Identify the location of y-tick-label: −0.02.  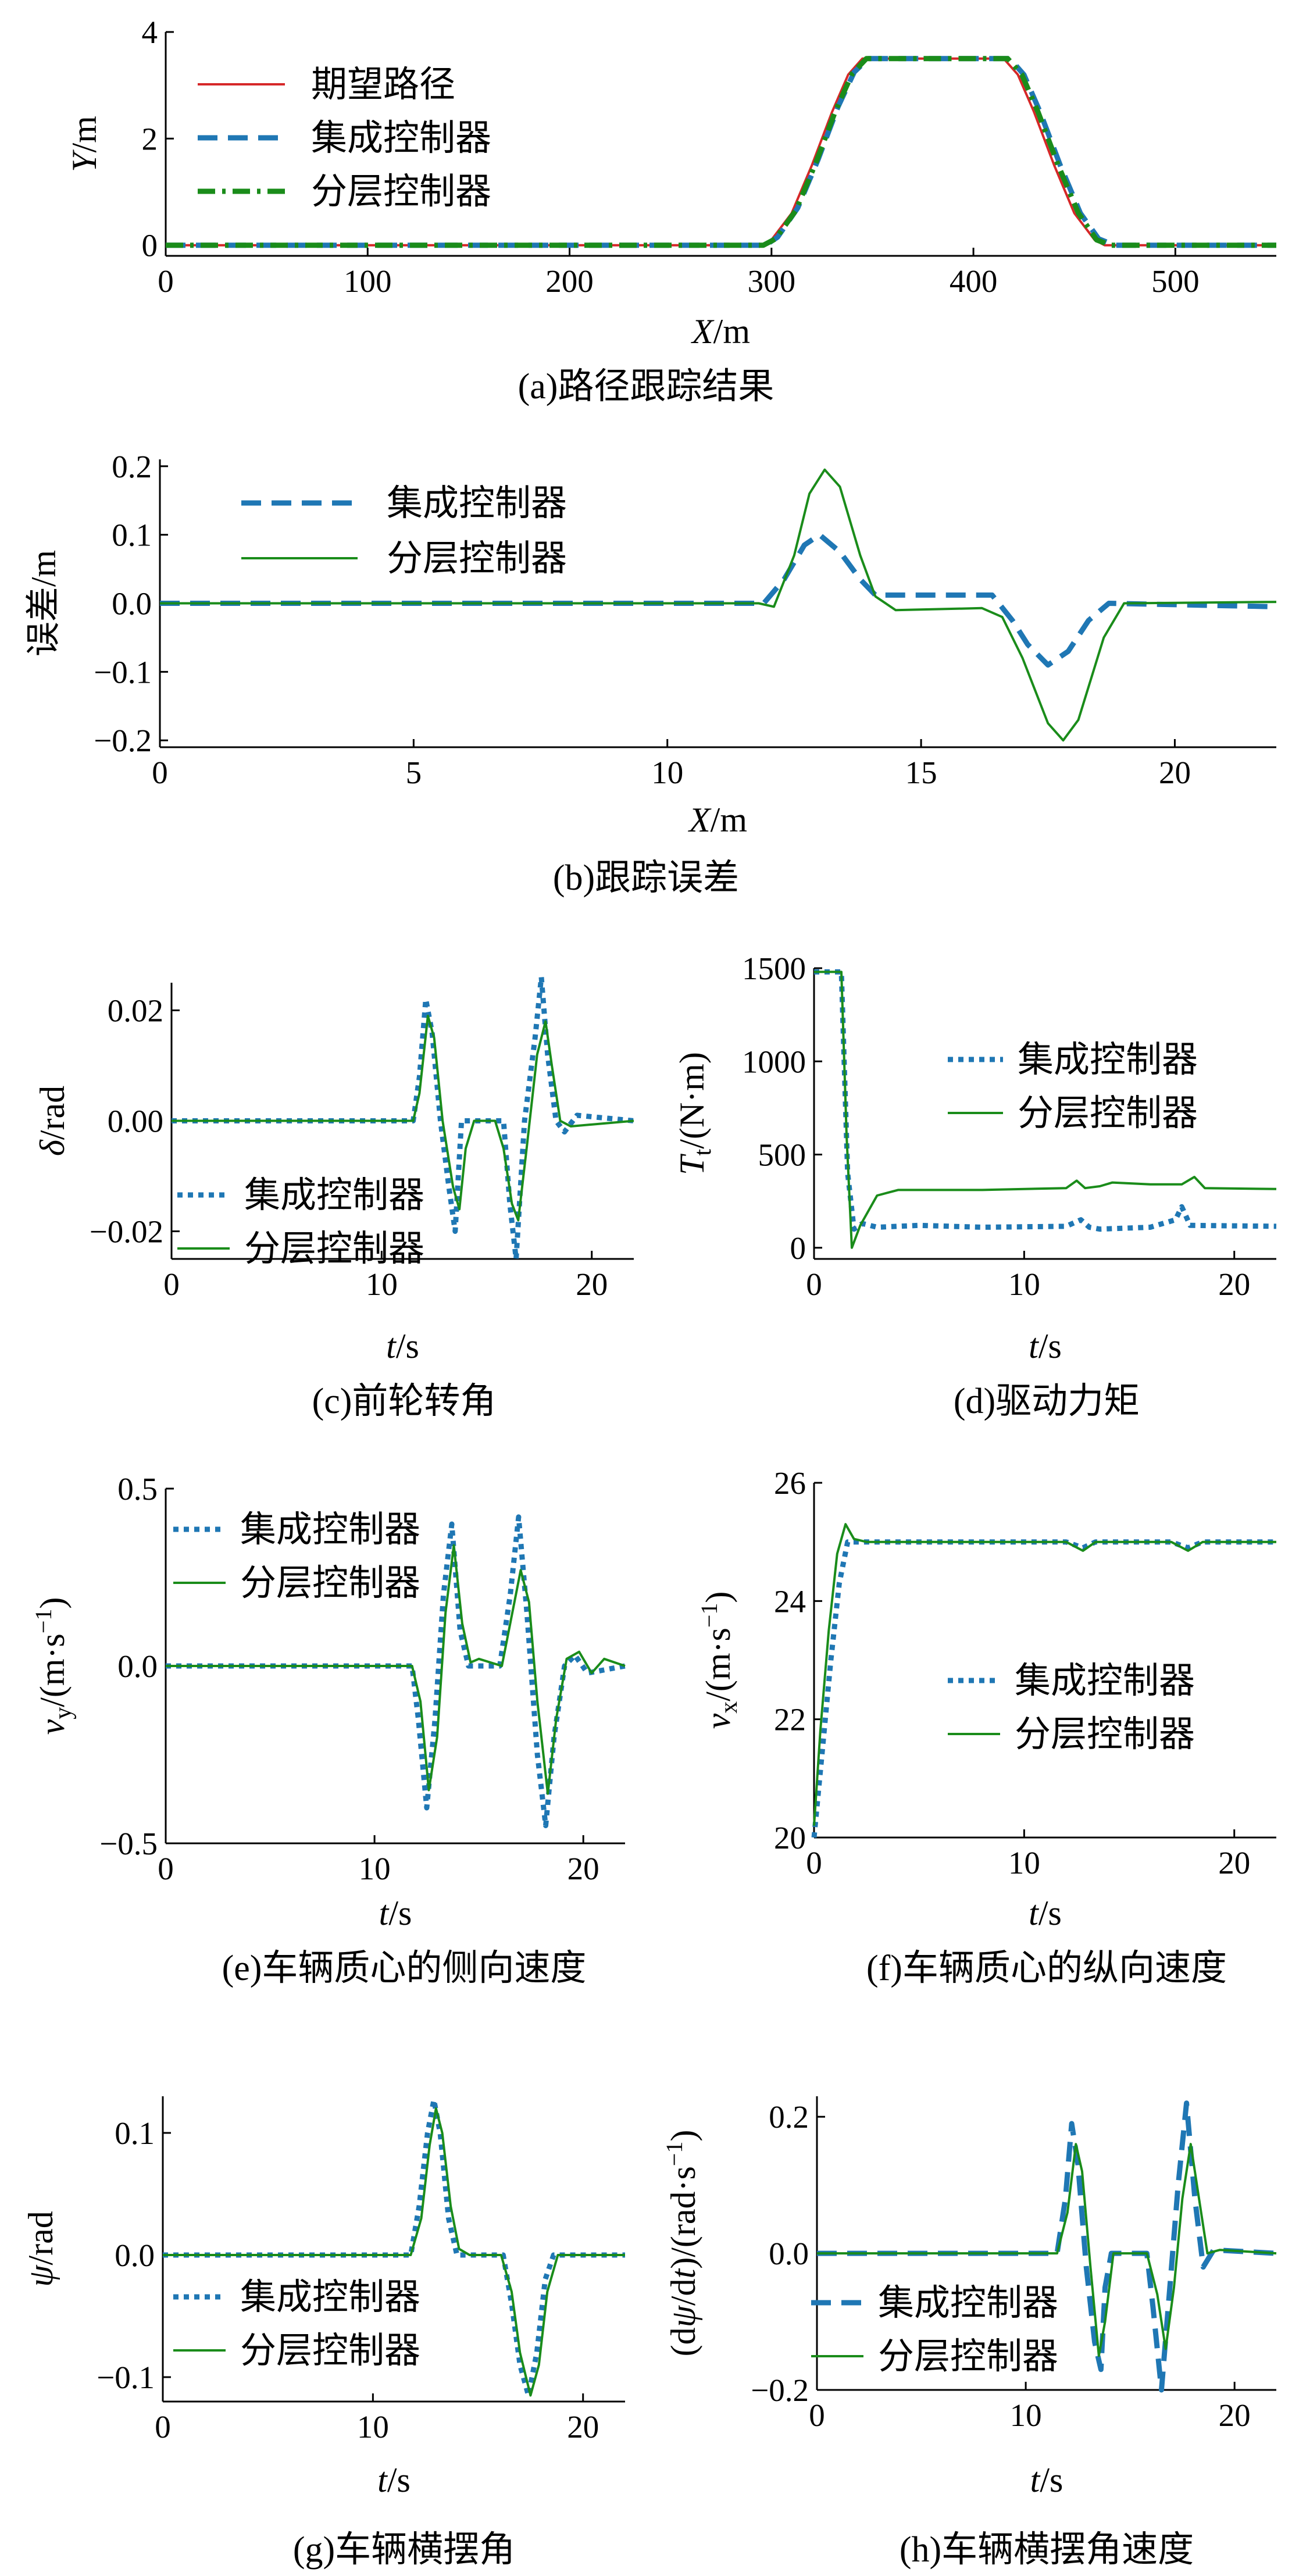
(127, 1232).